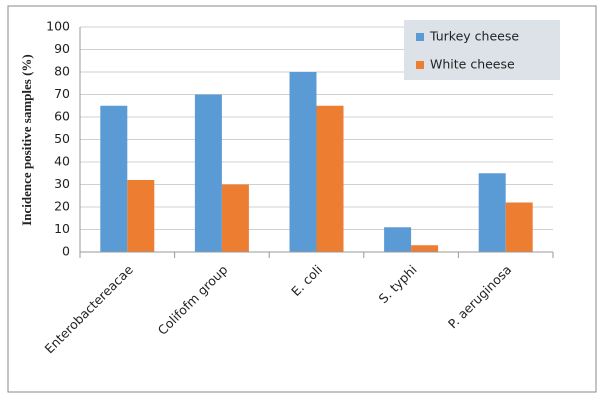  I want to click on y-tick-label: 10, so click(62, 228).